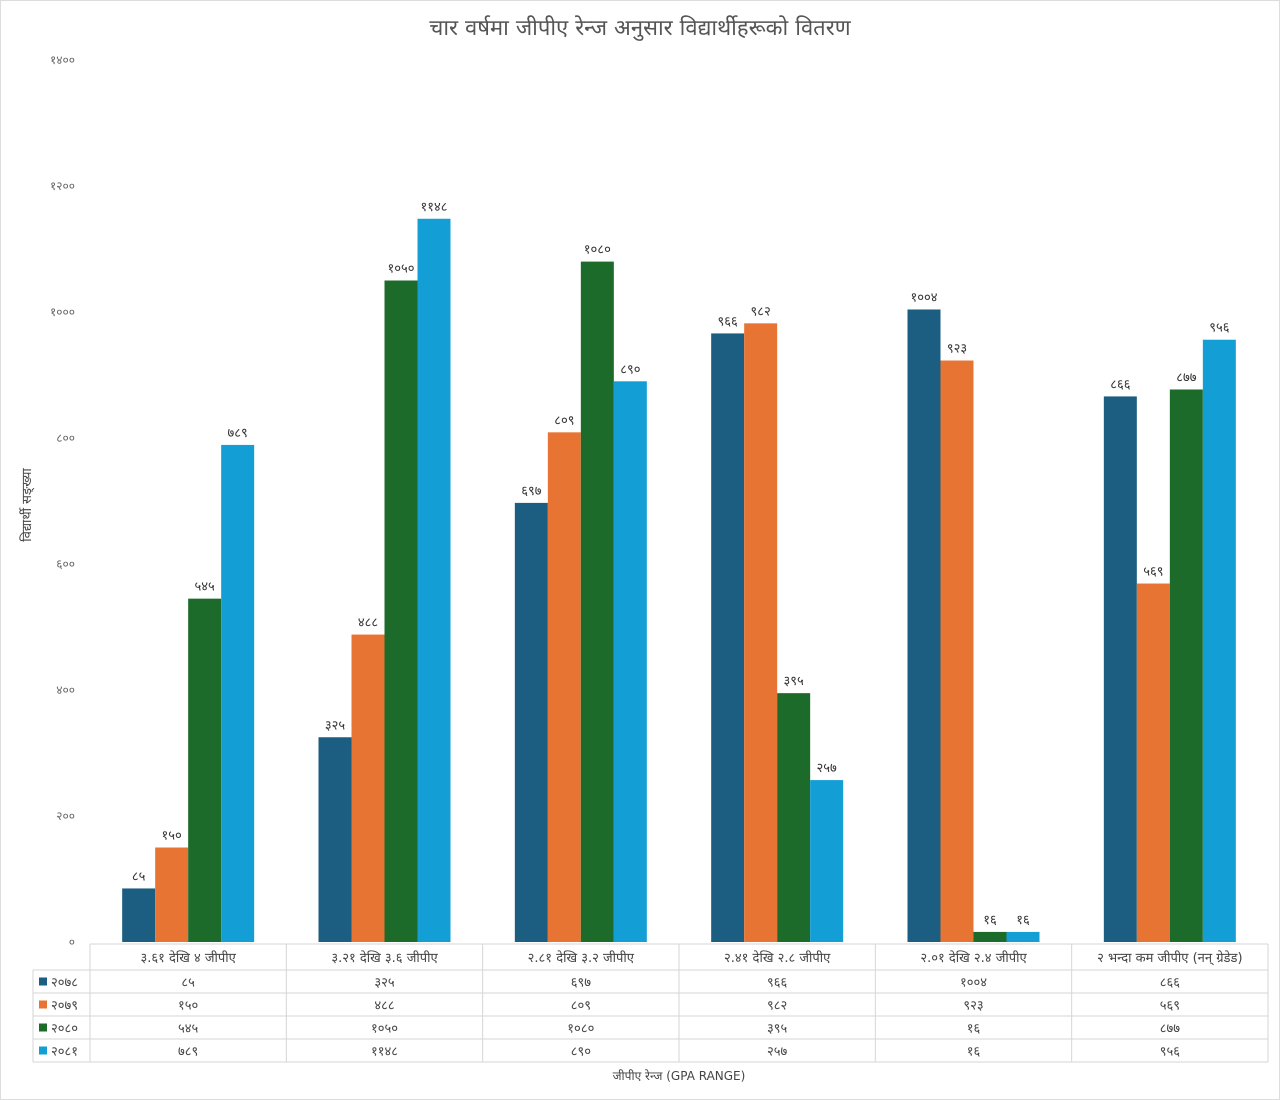 The height and width of the screenshot is (1100, 1280). I want to click on data-label: ३२५, so click(335, 725).